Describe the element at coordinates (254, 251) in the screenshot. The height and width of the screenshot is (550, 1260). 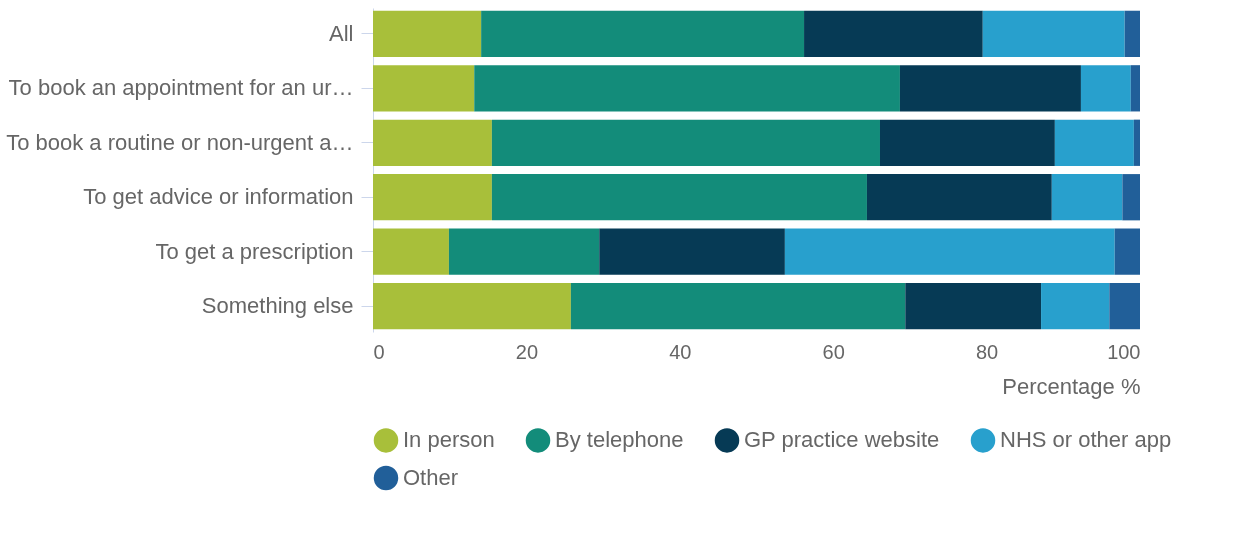
I see `y-tick-label: To get a prescription` at that location.